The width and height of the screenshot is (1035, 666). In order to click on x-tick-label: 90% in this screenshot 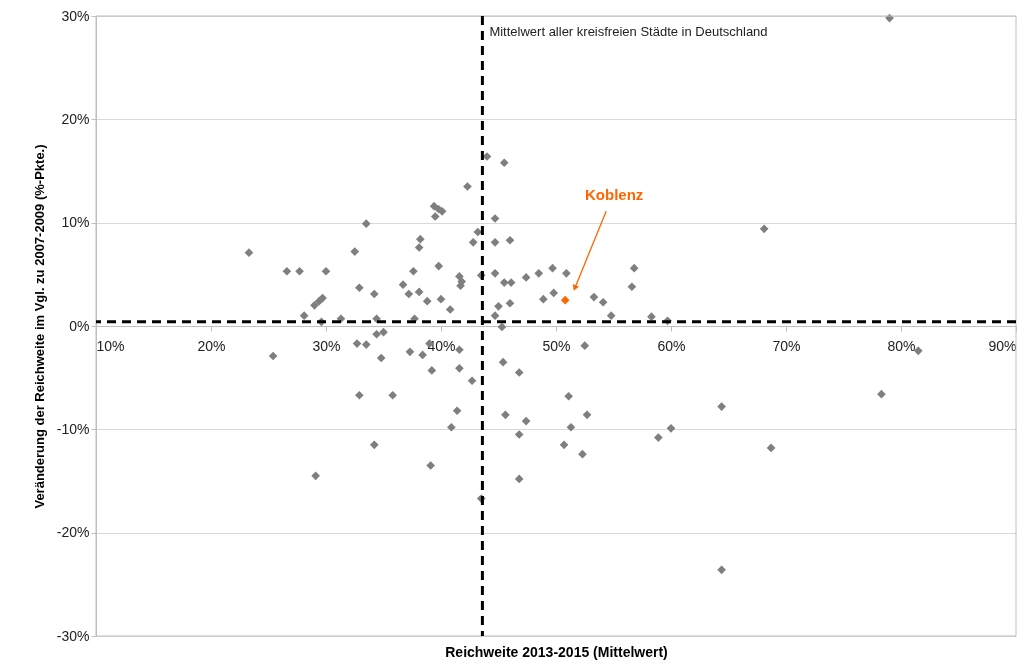, I will do `click(1002, 345)`.